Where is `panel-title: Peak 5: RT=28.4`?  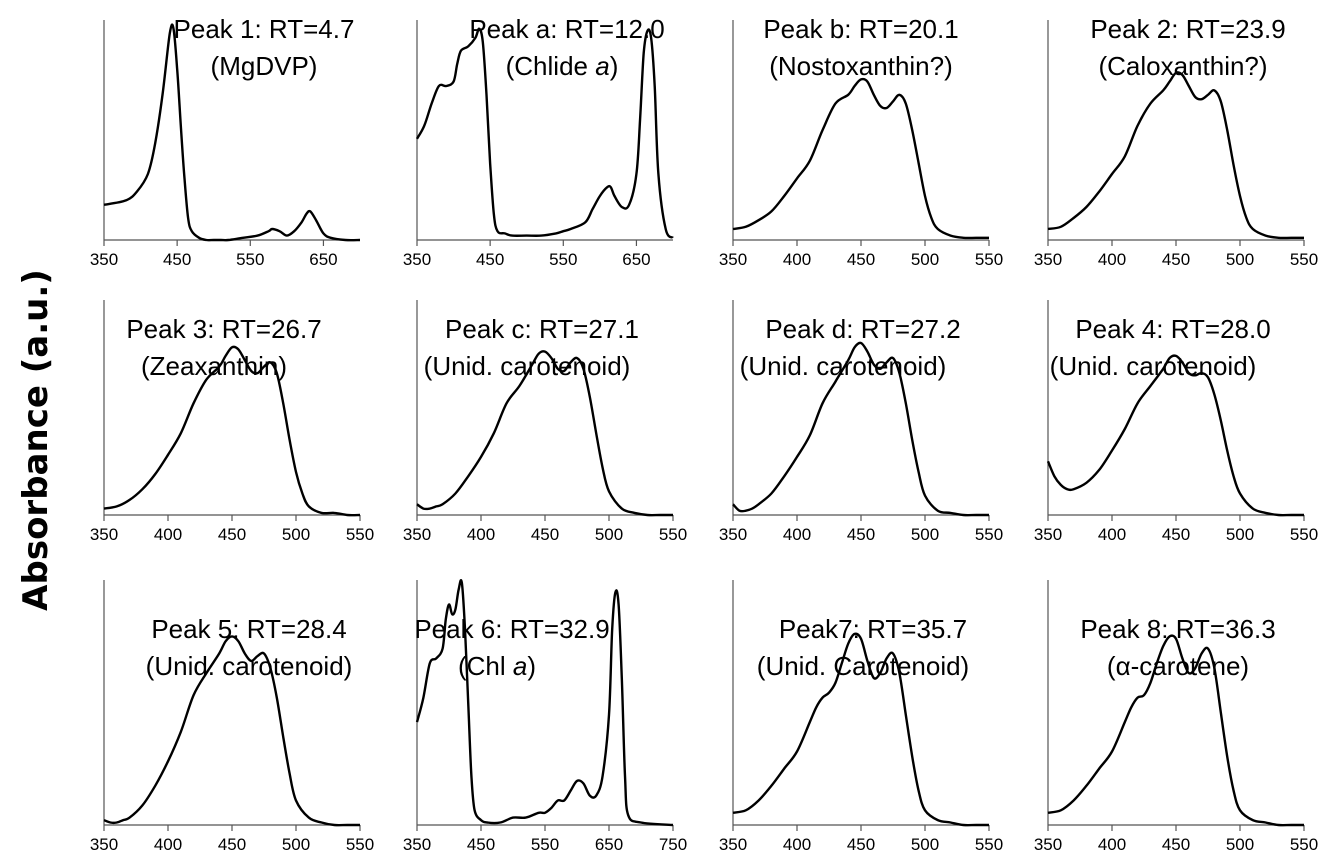
panel-title: Peak 5: RT=28.4 is located at coordinates (248, 629).